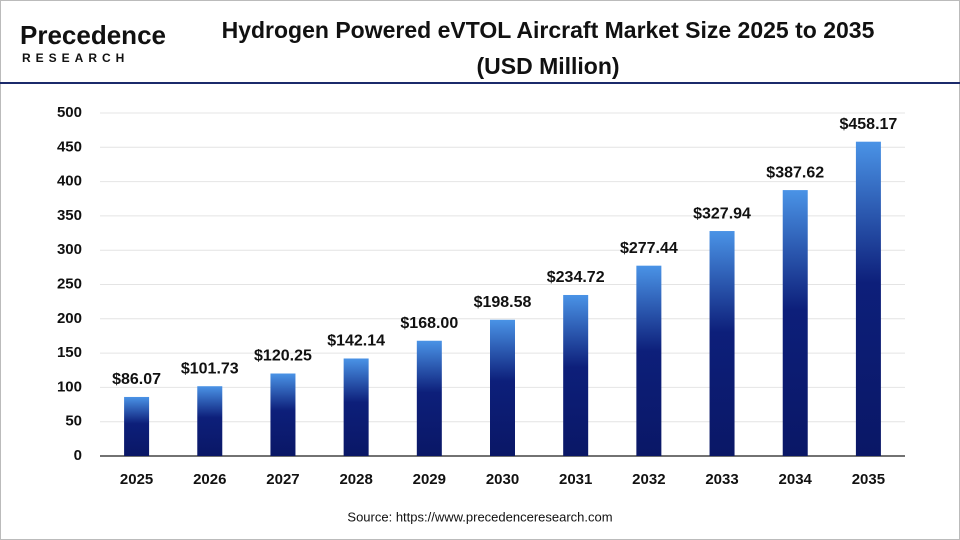  I want to click on y-tick-label: 150, so click(69, 352).